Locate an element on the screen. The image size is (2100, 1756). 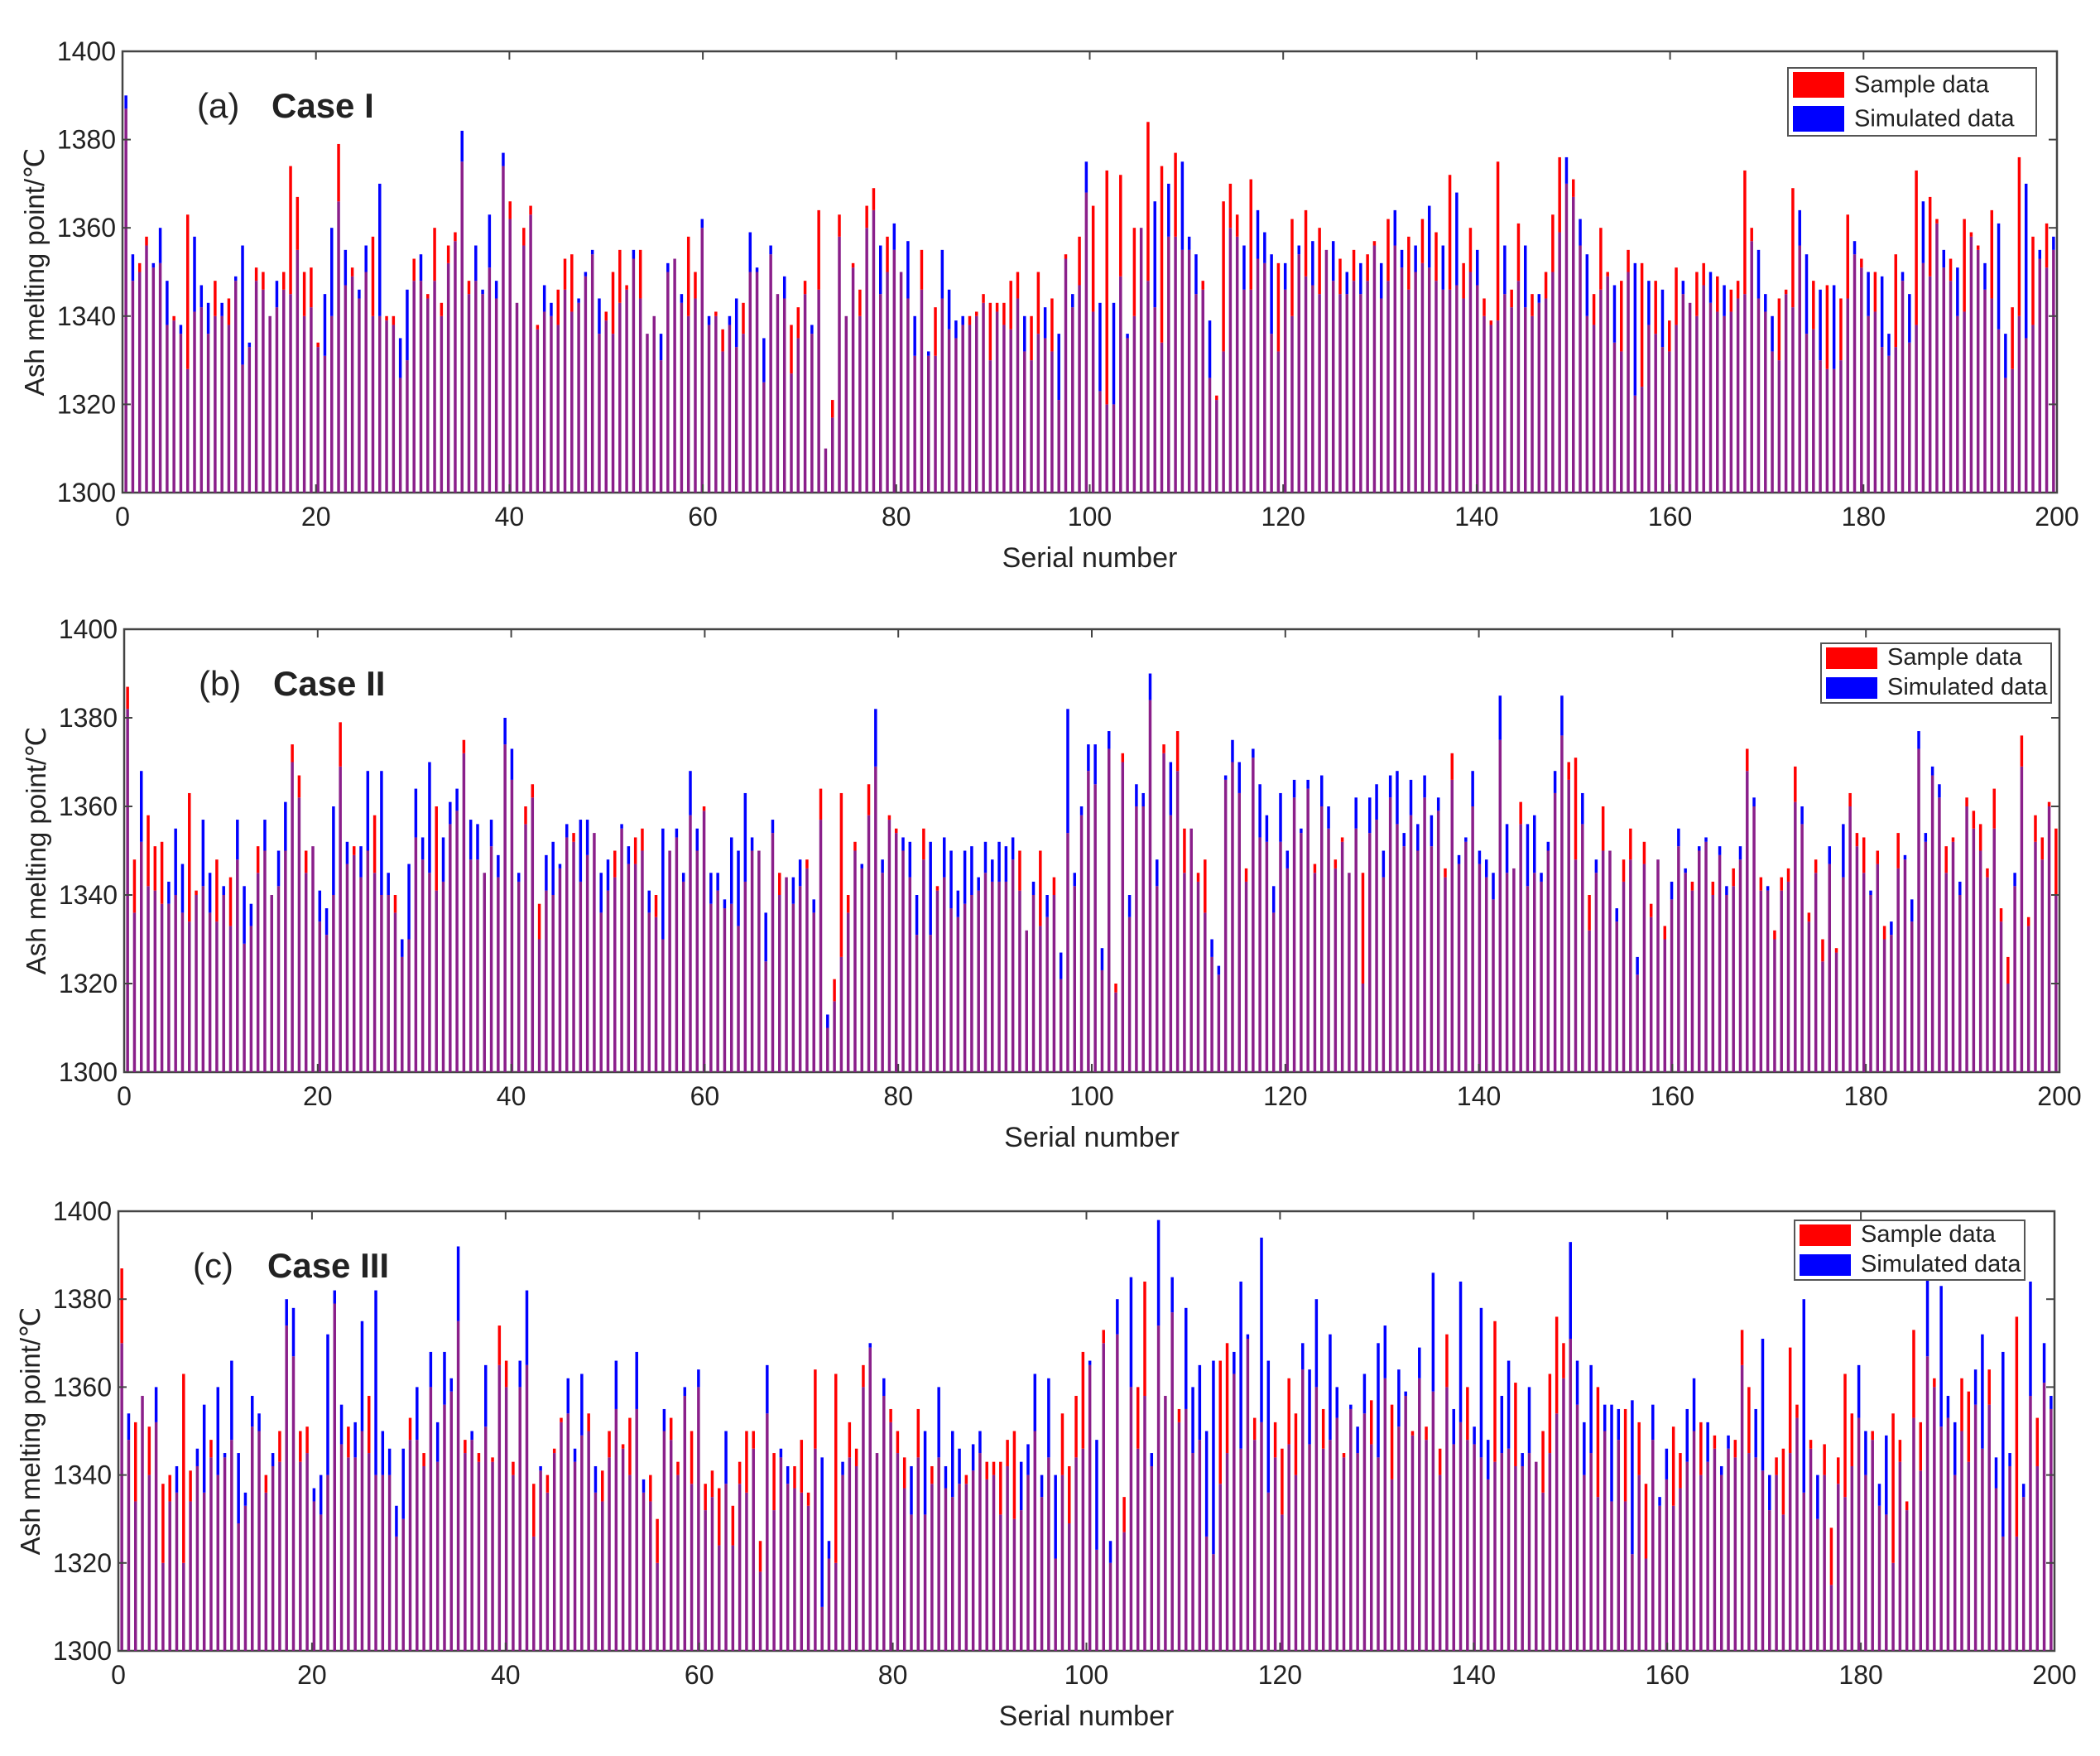
x-tick-label: 20 is located at coordinates (312, 1675).